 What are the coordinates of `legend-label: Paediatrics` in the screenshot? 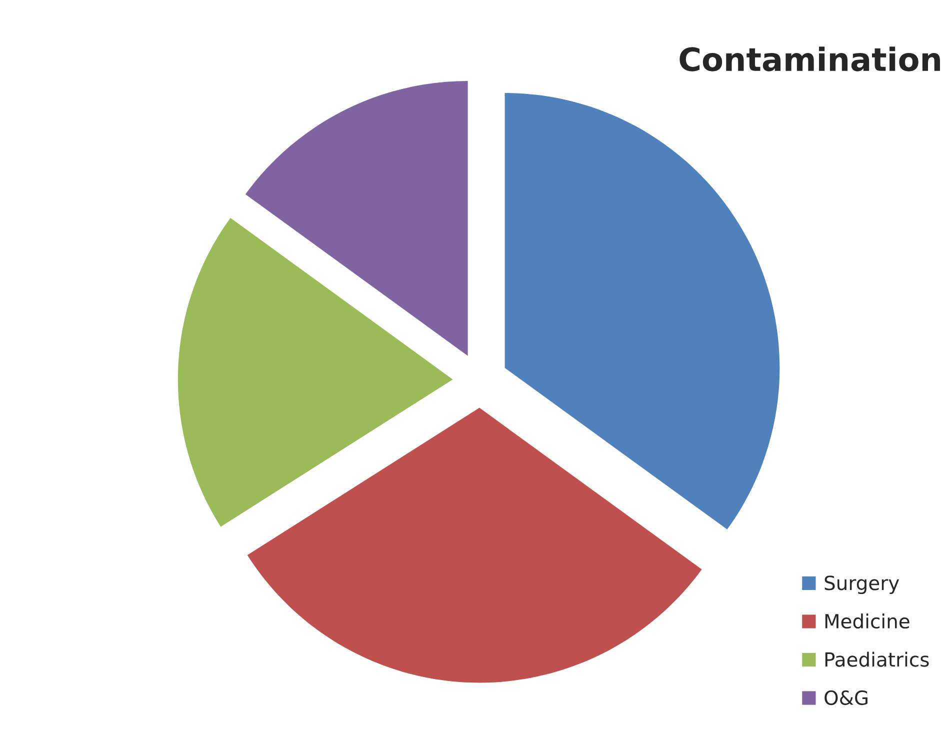 It's located at (877, 659).